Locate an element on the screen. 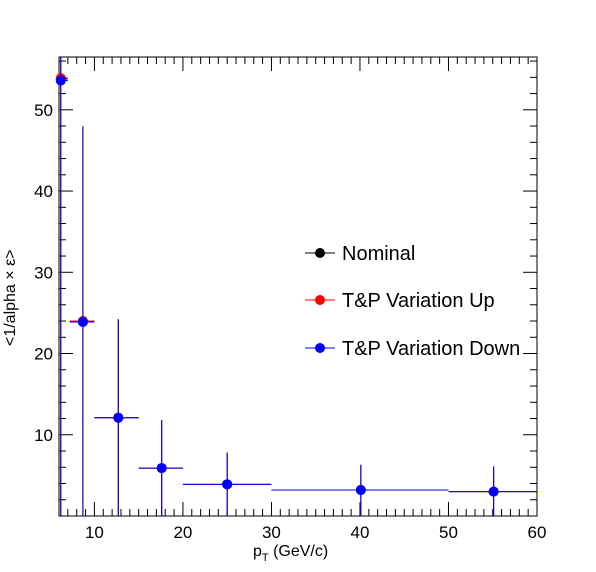 This screenshot has height=572, width=596. legend-label: T&P Variation Down is located at coordinates (431, 349).